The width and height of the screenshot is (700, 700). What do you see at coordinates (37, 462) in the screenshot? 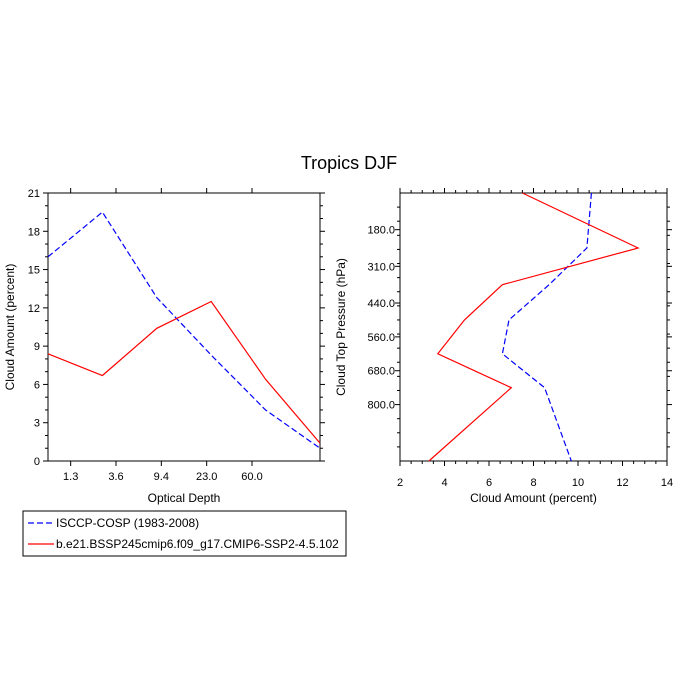
I see `left-y-tick-label: 0` at bounding box center [37, 462].